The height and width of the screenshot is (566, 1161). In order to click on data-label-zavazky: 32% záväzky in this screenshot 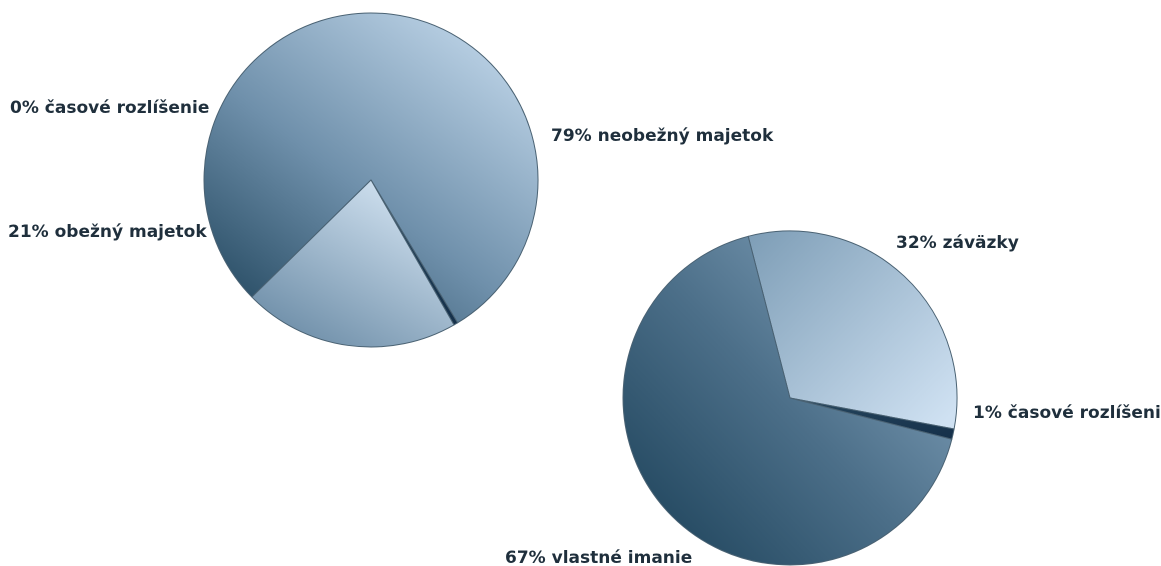, I will do `click(957, 243)`.